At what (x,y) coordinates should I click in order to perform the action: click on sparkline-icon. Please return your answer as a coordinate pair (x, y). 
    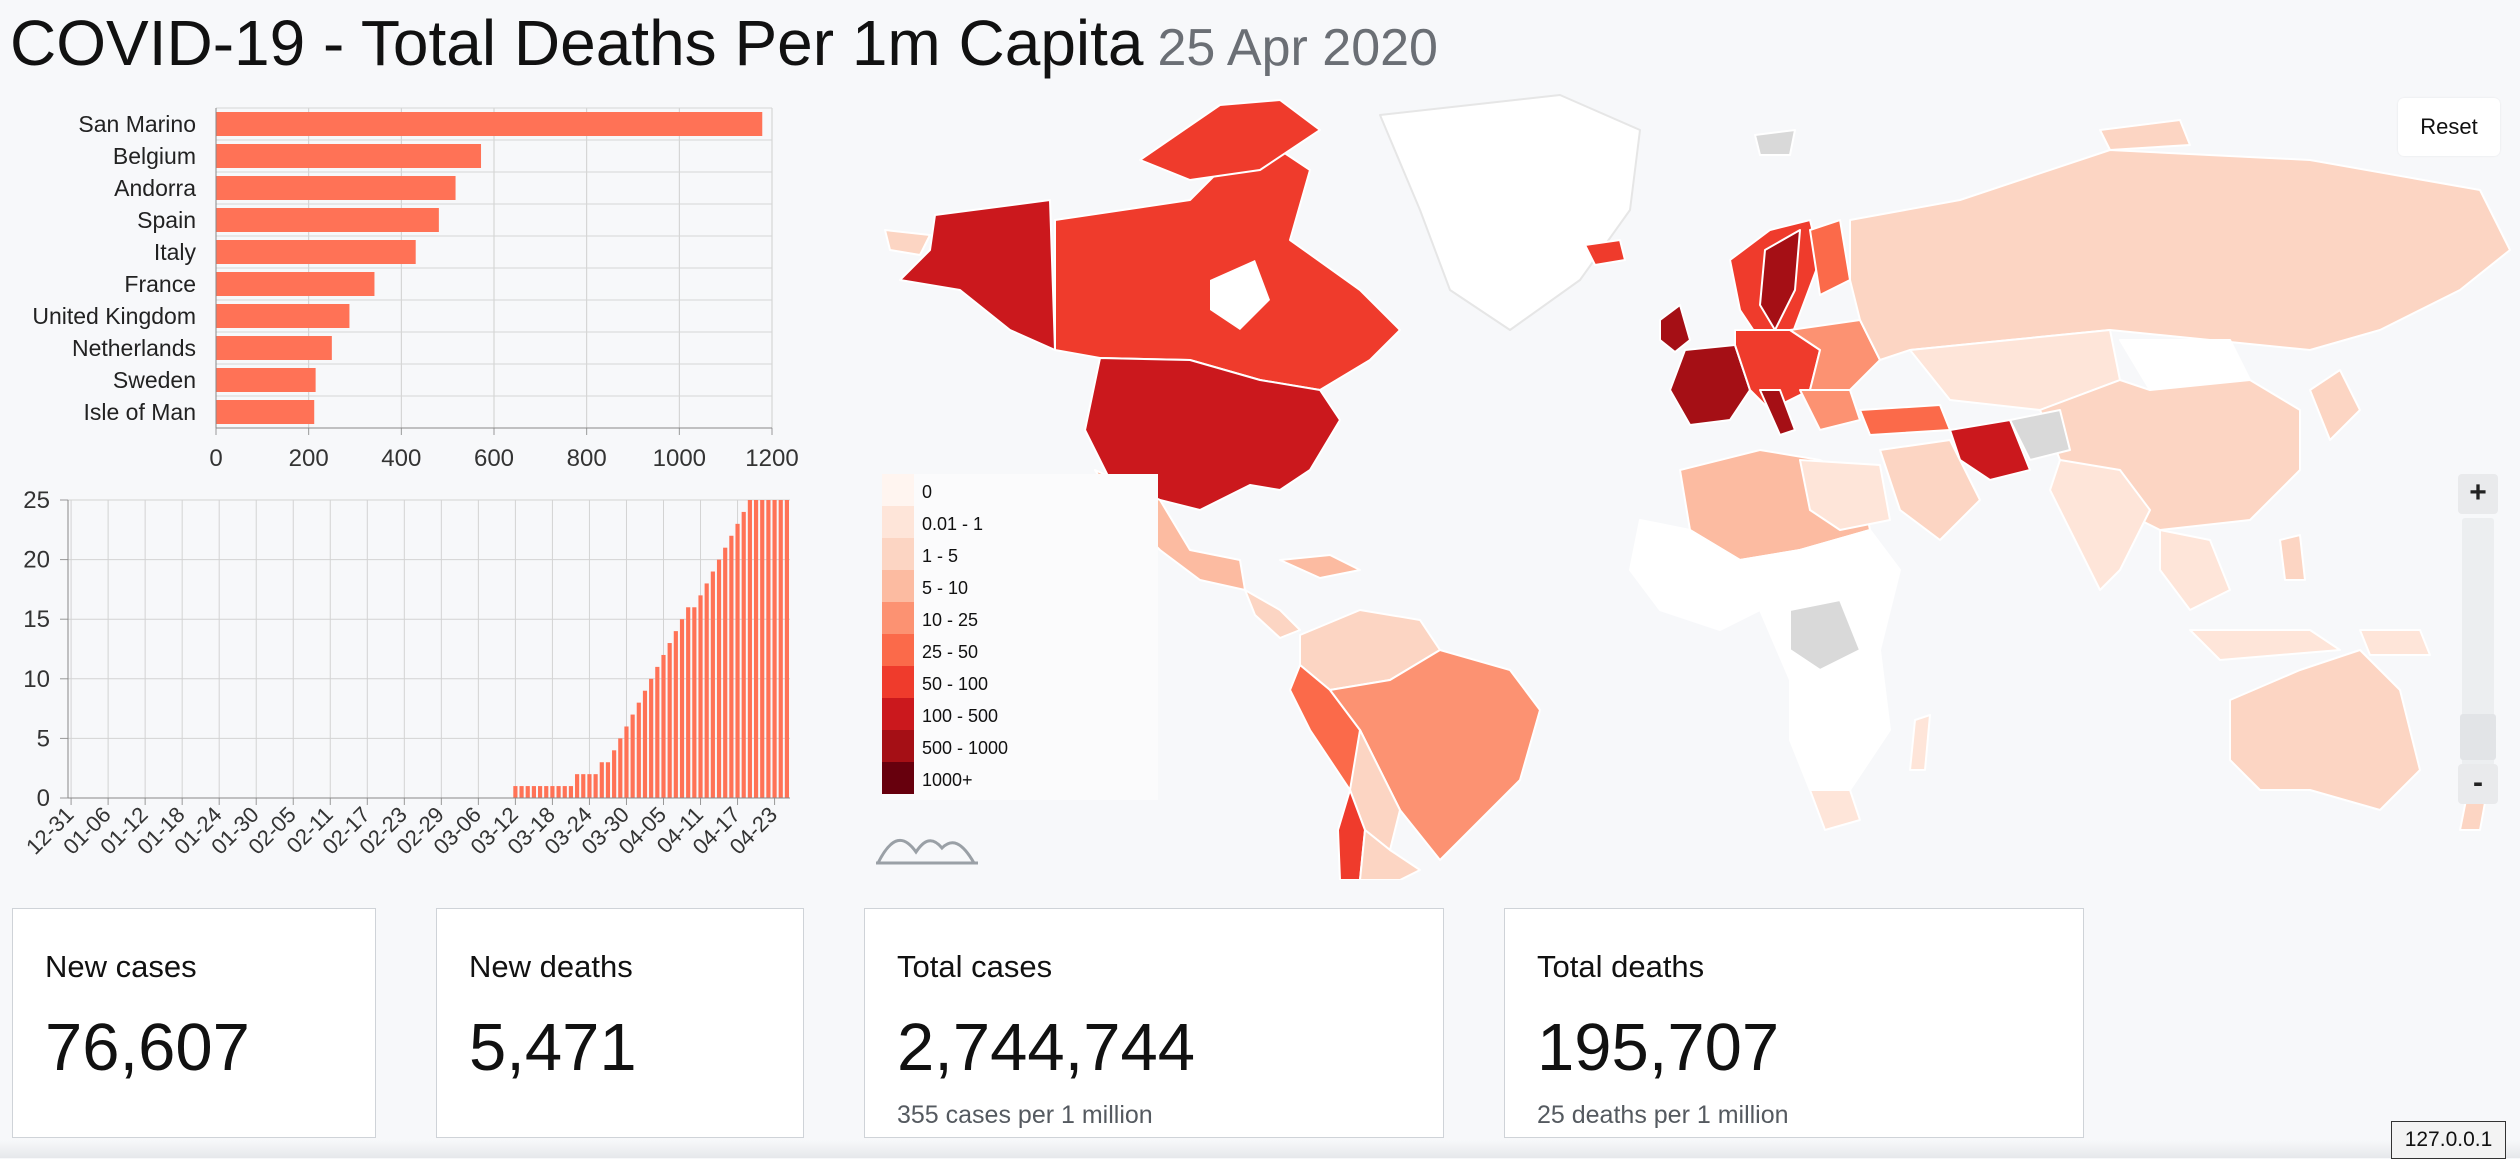
    Looking at the image, I should click on (927, 850).